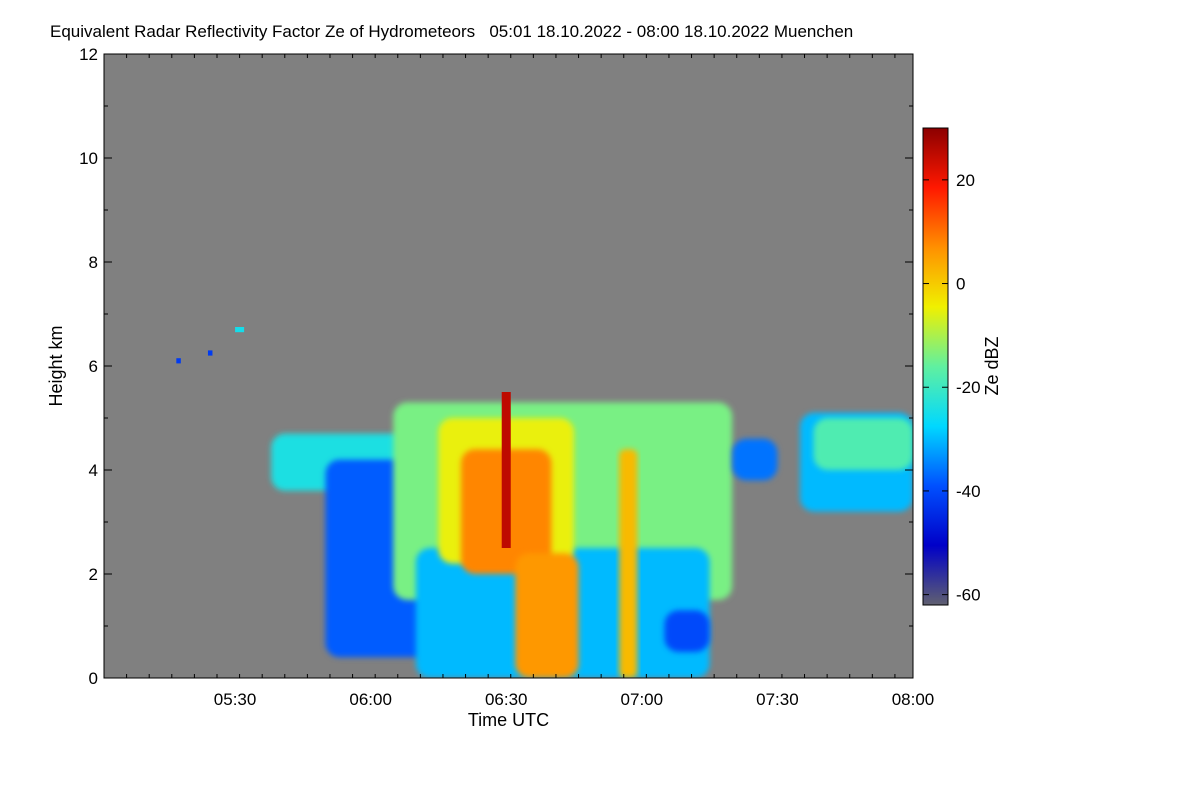 Image resolution: width=1200 pixels, height=800 pixels. Describe the element at coordinates (965, 180) in the screenshot. I see `colorbar-tick-label: 20` at that location.